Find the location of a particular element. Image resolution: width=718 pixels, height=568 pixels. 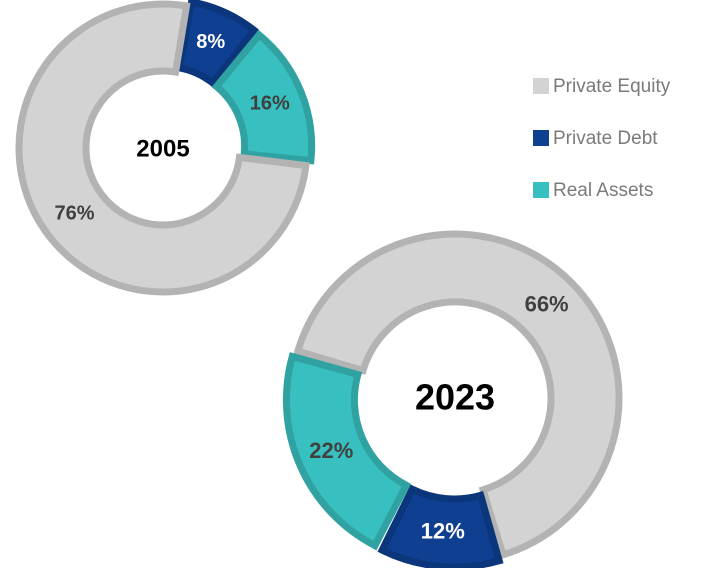

data-label: 12% is located at coordinates (443, 530).